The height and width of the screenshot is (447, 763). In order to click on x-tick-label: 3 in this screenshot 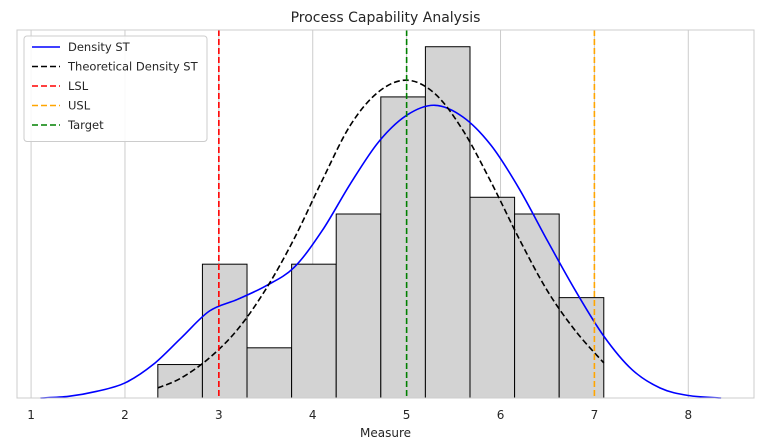, I will do `click(219, 415)`.